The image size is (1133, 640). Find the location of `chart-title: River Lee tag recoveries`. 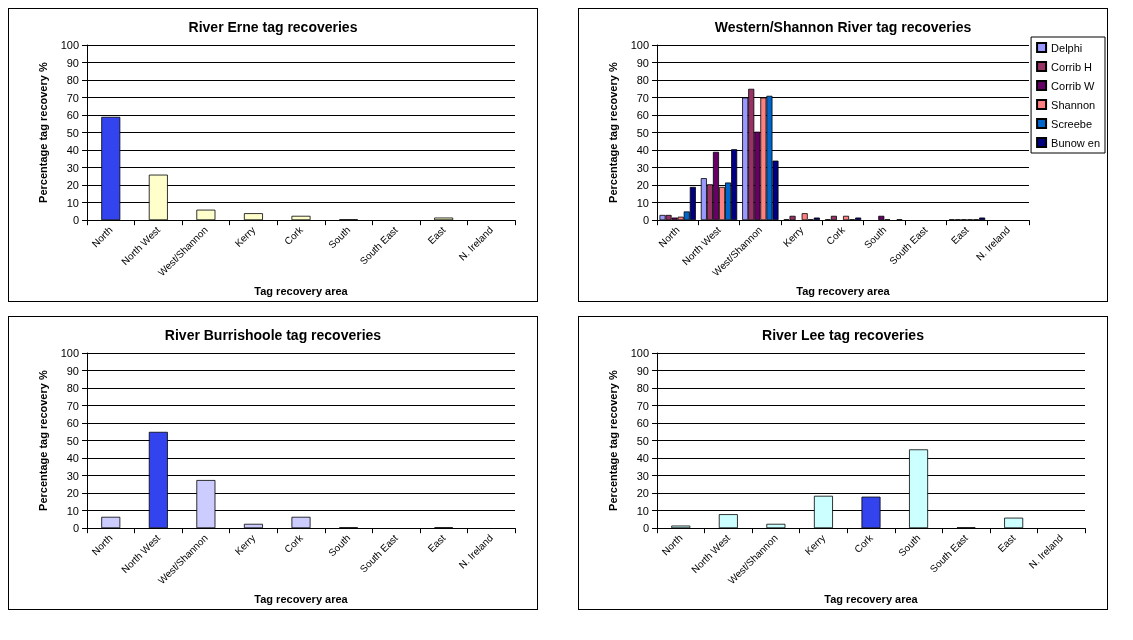

chart-title: River Lee tag recoveries is located at coordinates (843, 335).